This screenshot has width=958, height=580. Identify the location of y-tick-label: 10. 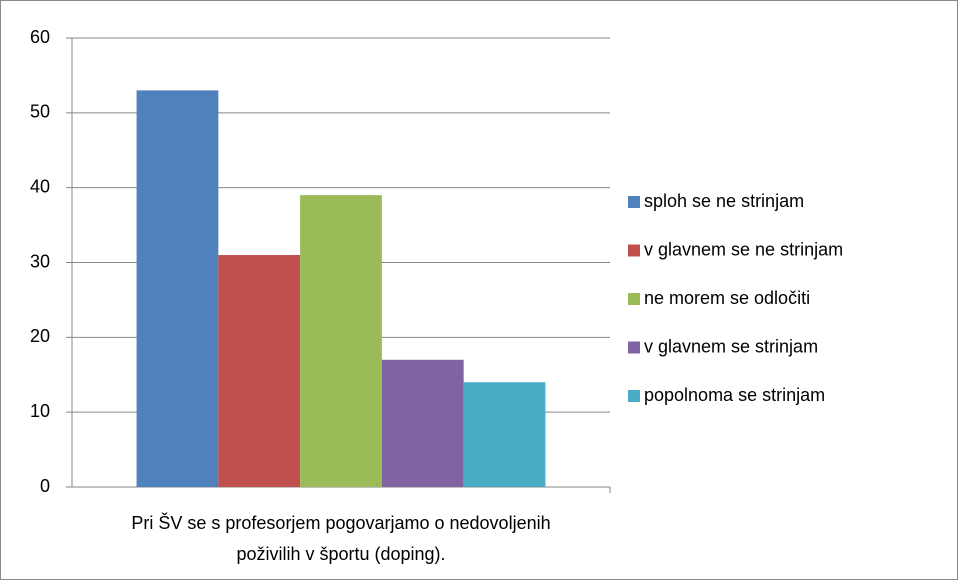
(40, 411).